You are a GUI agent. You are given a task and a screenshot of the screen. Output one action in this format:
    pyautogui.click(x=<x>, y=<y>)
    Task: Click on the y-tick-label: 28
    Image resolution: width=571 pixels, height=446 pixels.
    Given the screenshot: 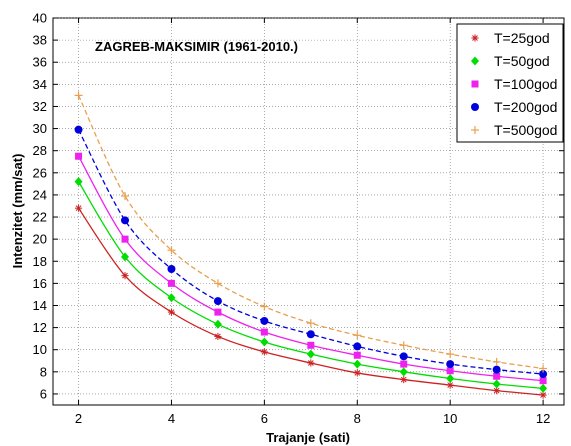 What is the action you would take?
    pyautogui.click(x=40, y=150)
    